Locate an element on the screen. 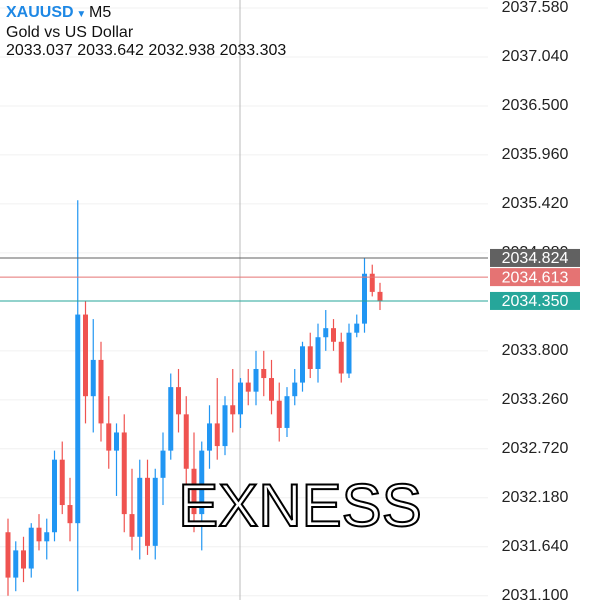 The width and height of the screenshot is (600, 600). y-tick-label: 2031.100 is located at coordinates (535, 593).